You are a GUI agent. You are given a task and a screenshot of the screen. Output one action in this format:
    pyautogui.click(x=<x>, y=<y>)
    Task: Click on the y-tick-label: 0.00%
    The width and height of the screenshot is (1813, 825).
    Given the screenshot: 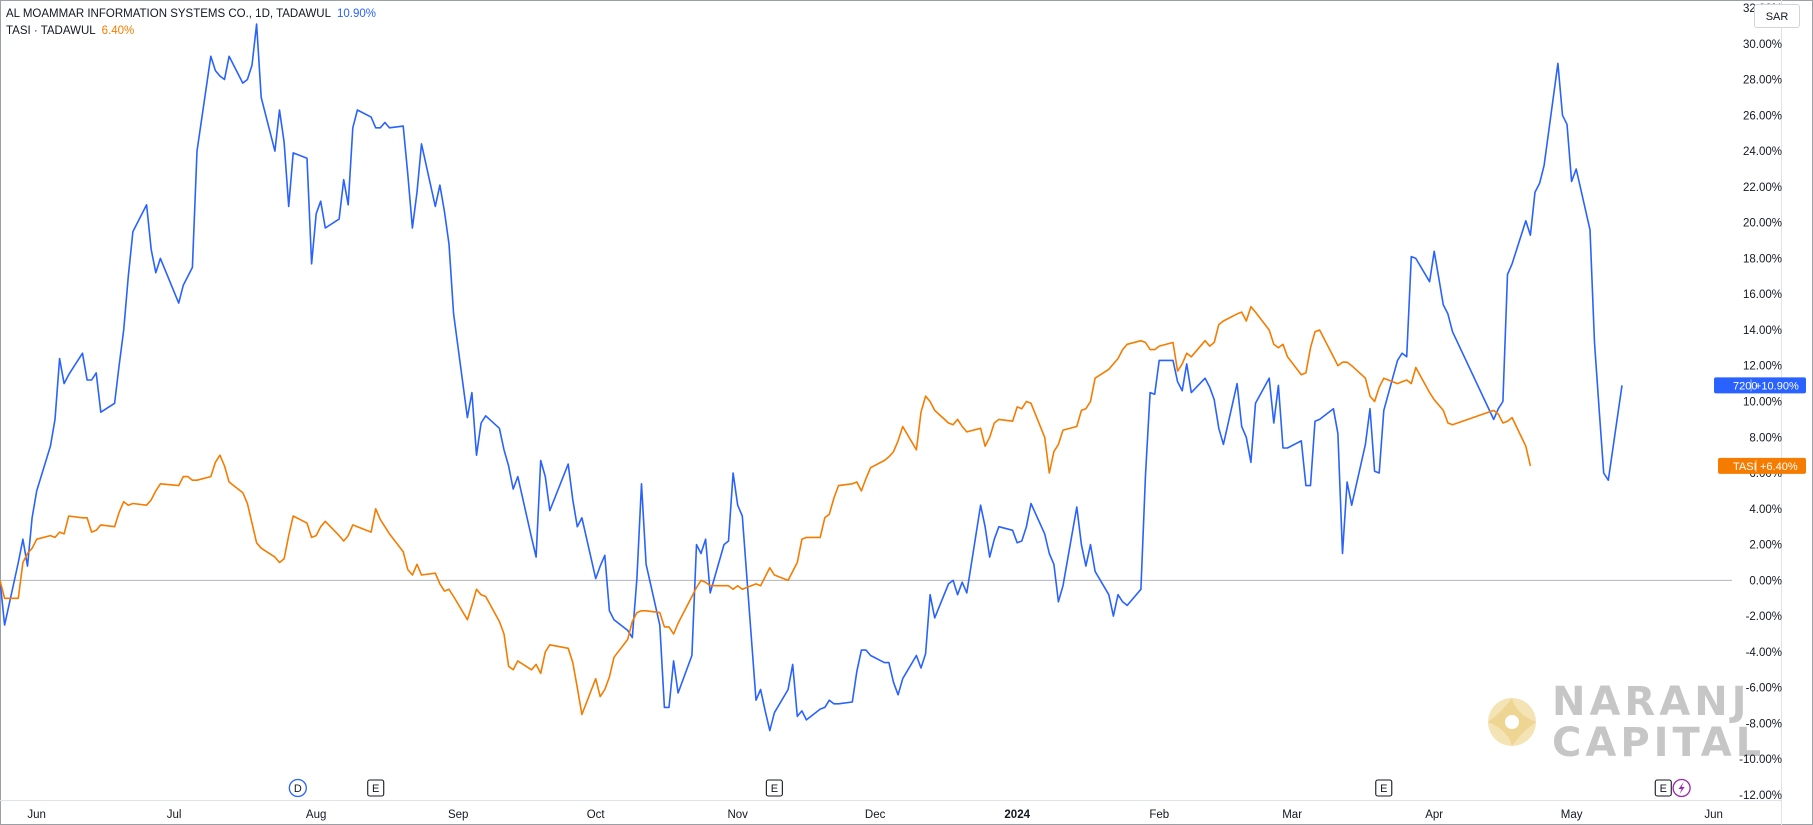 What is the action you would take?
    pyautogui.click(x=1765, y=581)
    